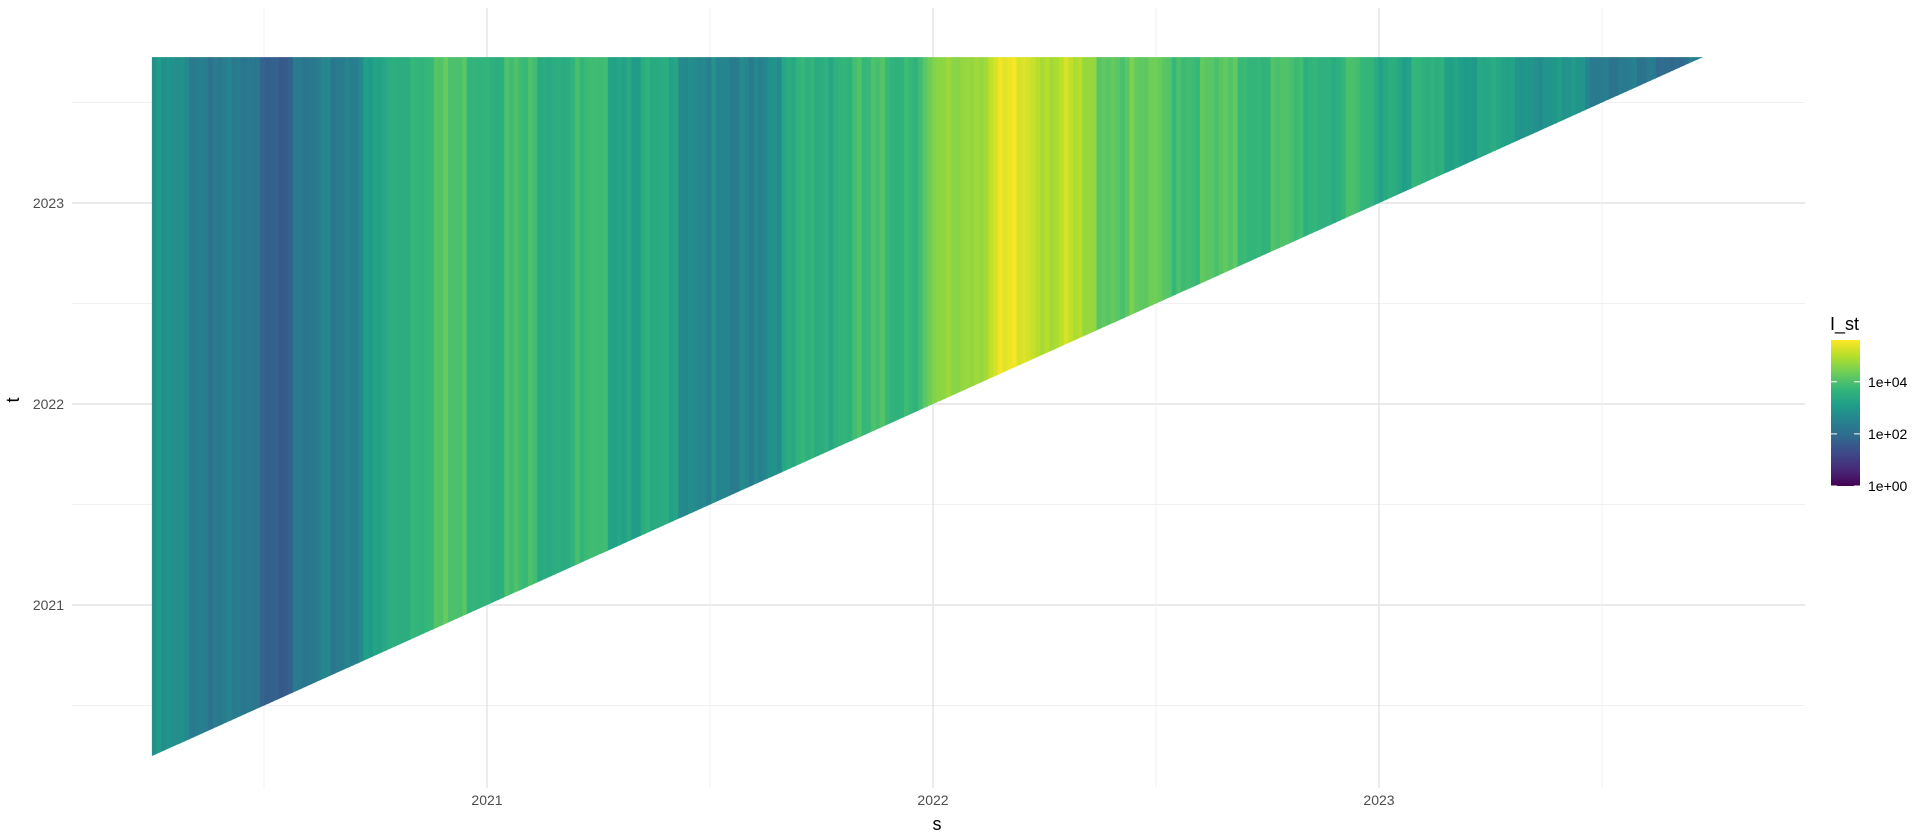 The width and height of the screenshot is (1920, 840). What do you see at coordinates (932, 800) in the screenshot?
I see `x-axis-ticks: 2021 2022 2023` at bounding box center [932, 800].